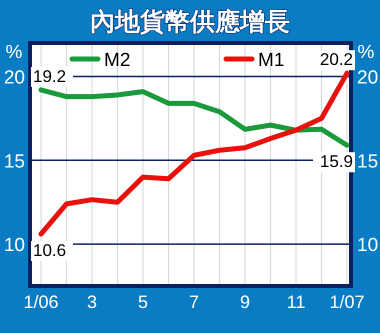  I want to click on chart-title: 內地貨幣供應增長, so click(190, 22).